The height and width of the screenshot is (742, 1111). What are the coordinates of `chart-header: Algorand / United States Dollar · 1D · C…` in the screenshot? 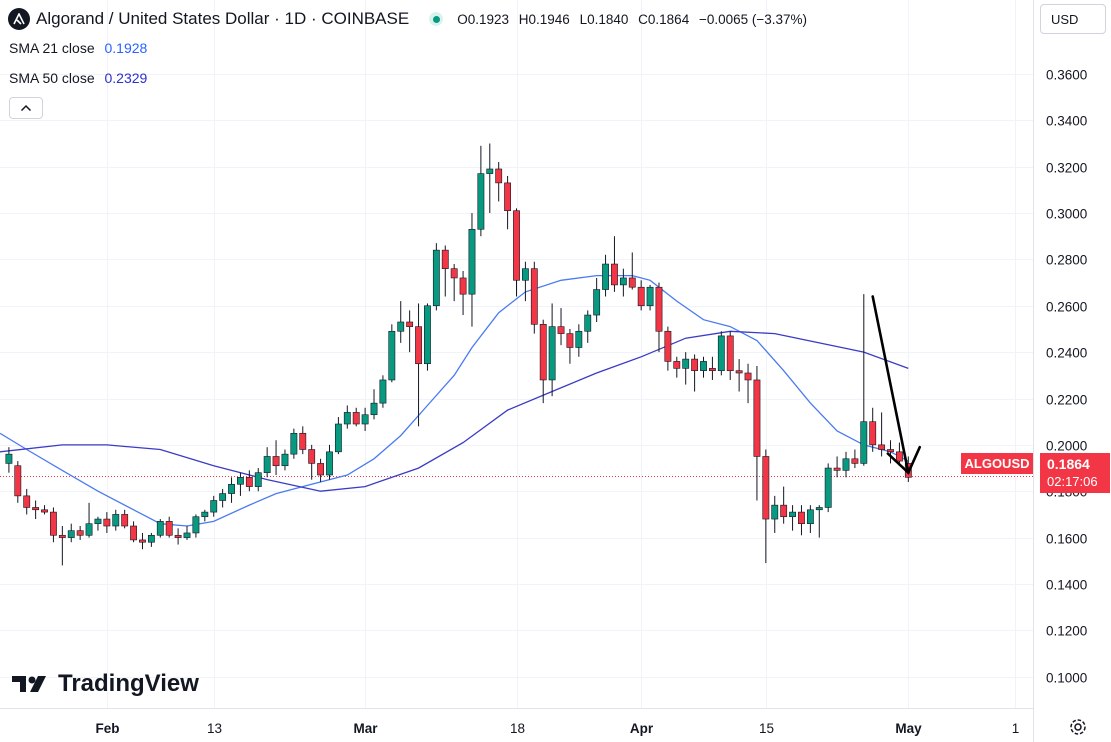 It's located at (407, 19).